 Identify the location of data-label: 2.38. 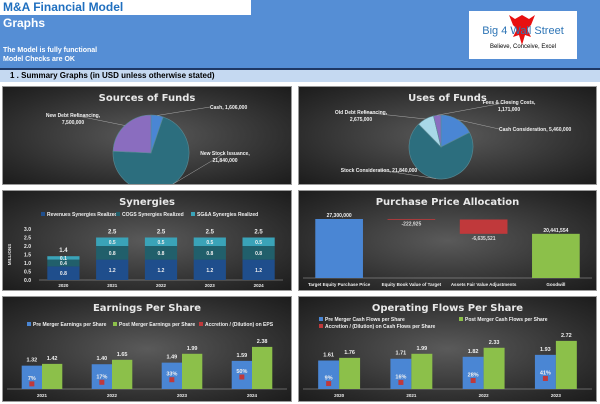
(262, 342).